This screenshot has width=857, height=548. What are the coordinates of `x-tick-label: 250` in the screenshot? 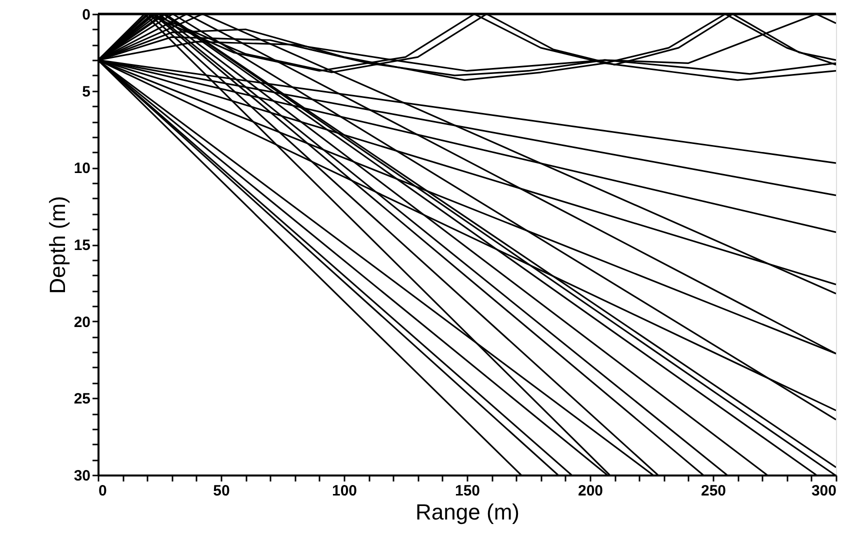 It's located at (713, 491).